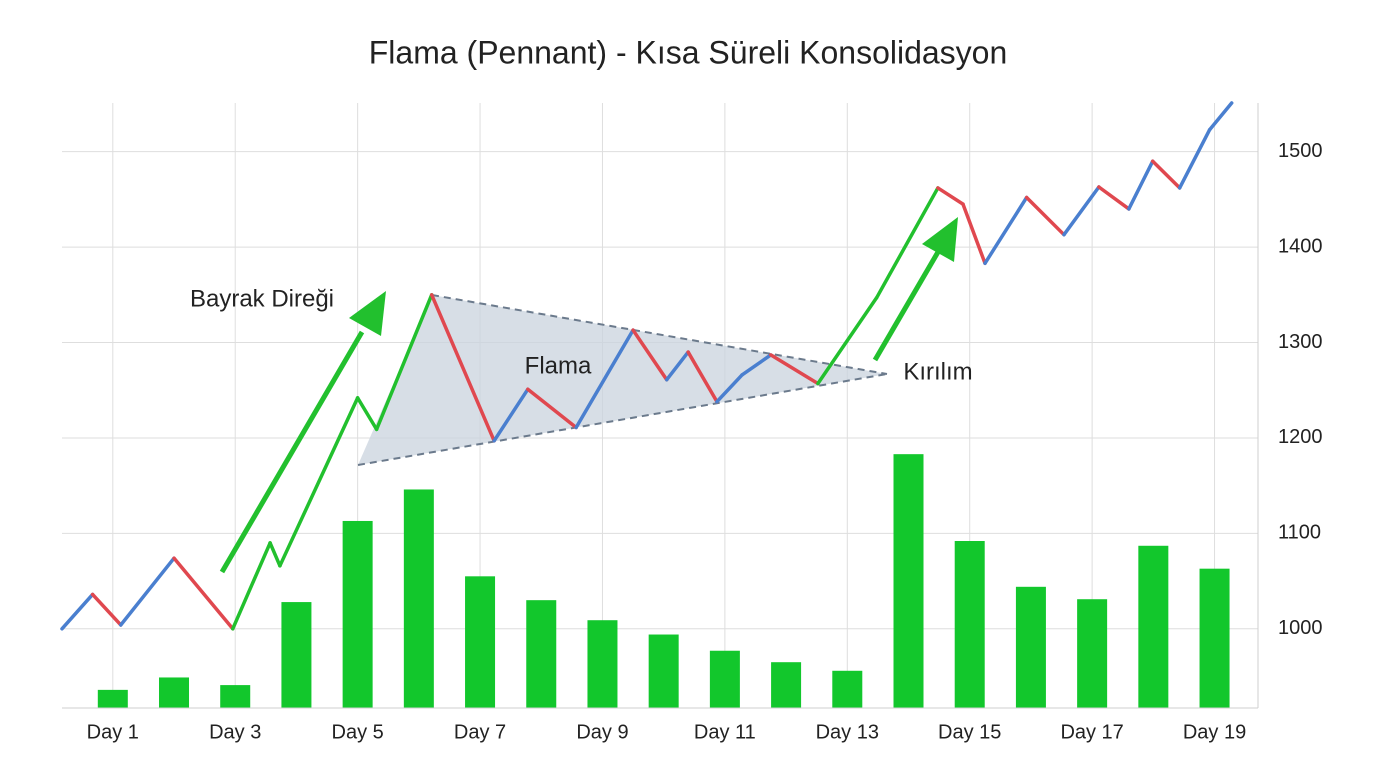 Image resolution: width=1376 pixels, height=768 pixels. Describe the element at coordinates (1299, 533) in the screenshot. I see `y-tick-label: 1100` at that location.